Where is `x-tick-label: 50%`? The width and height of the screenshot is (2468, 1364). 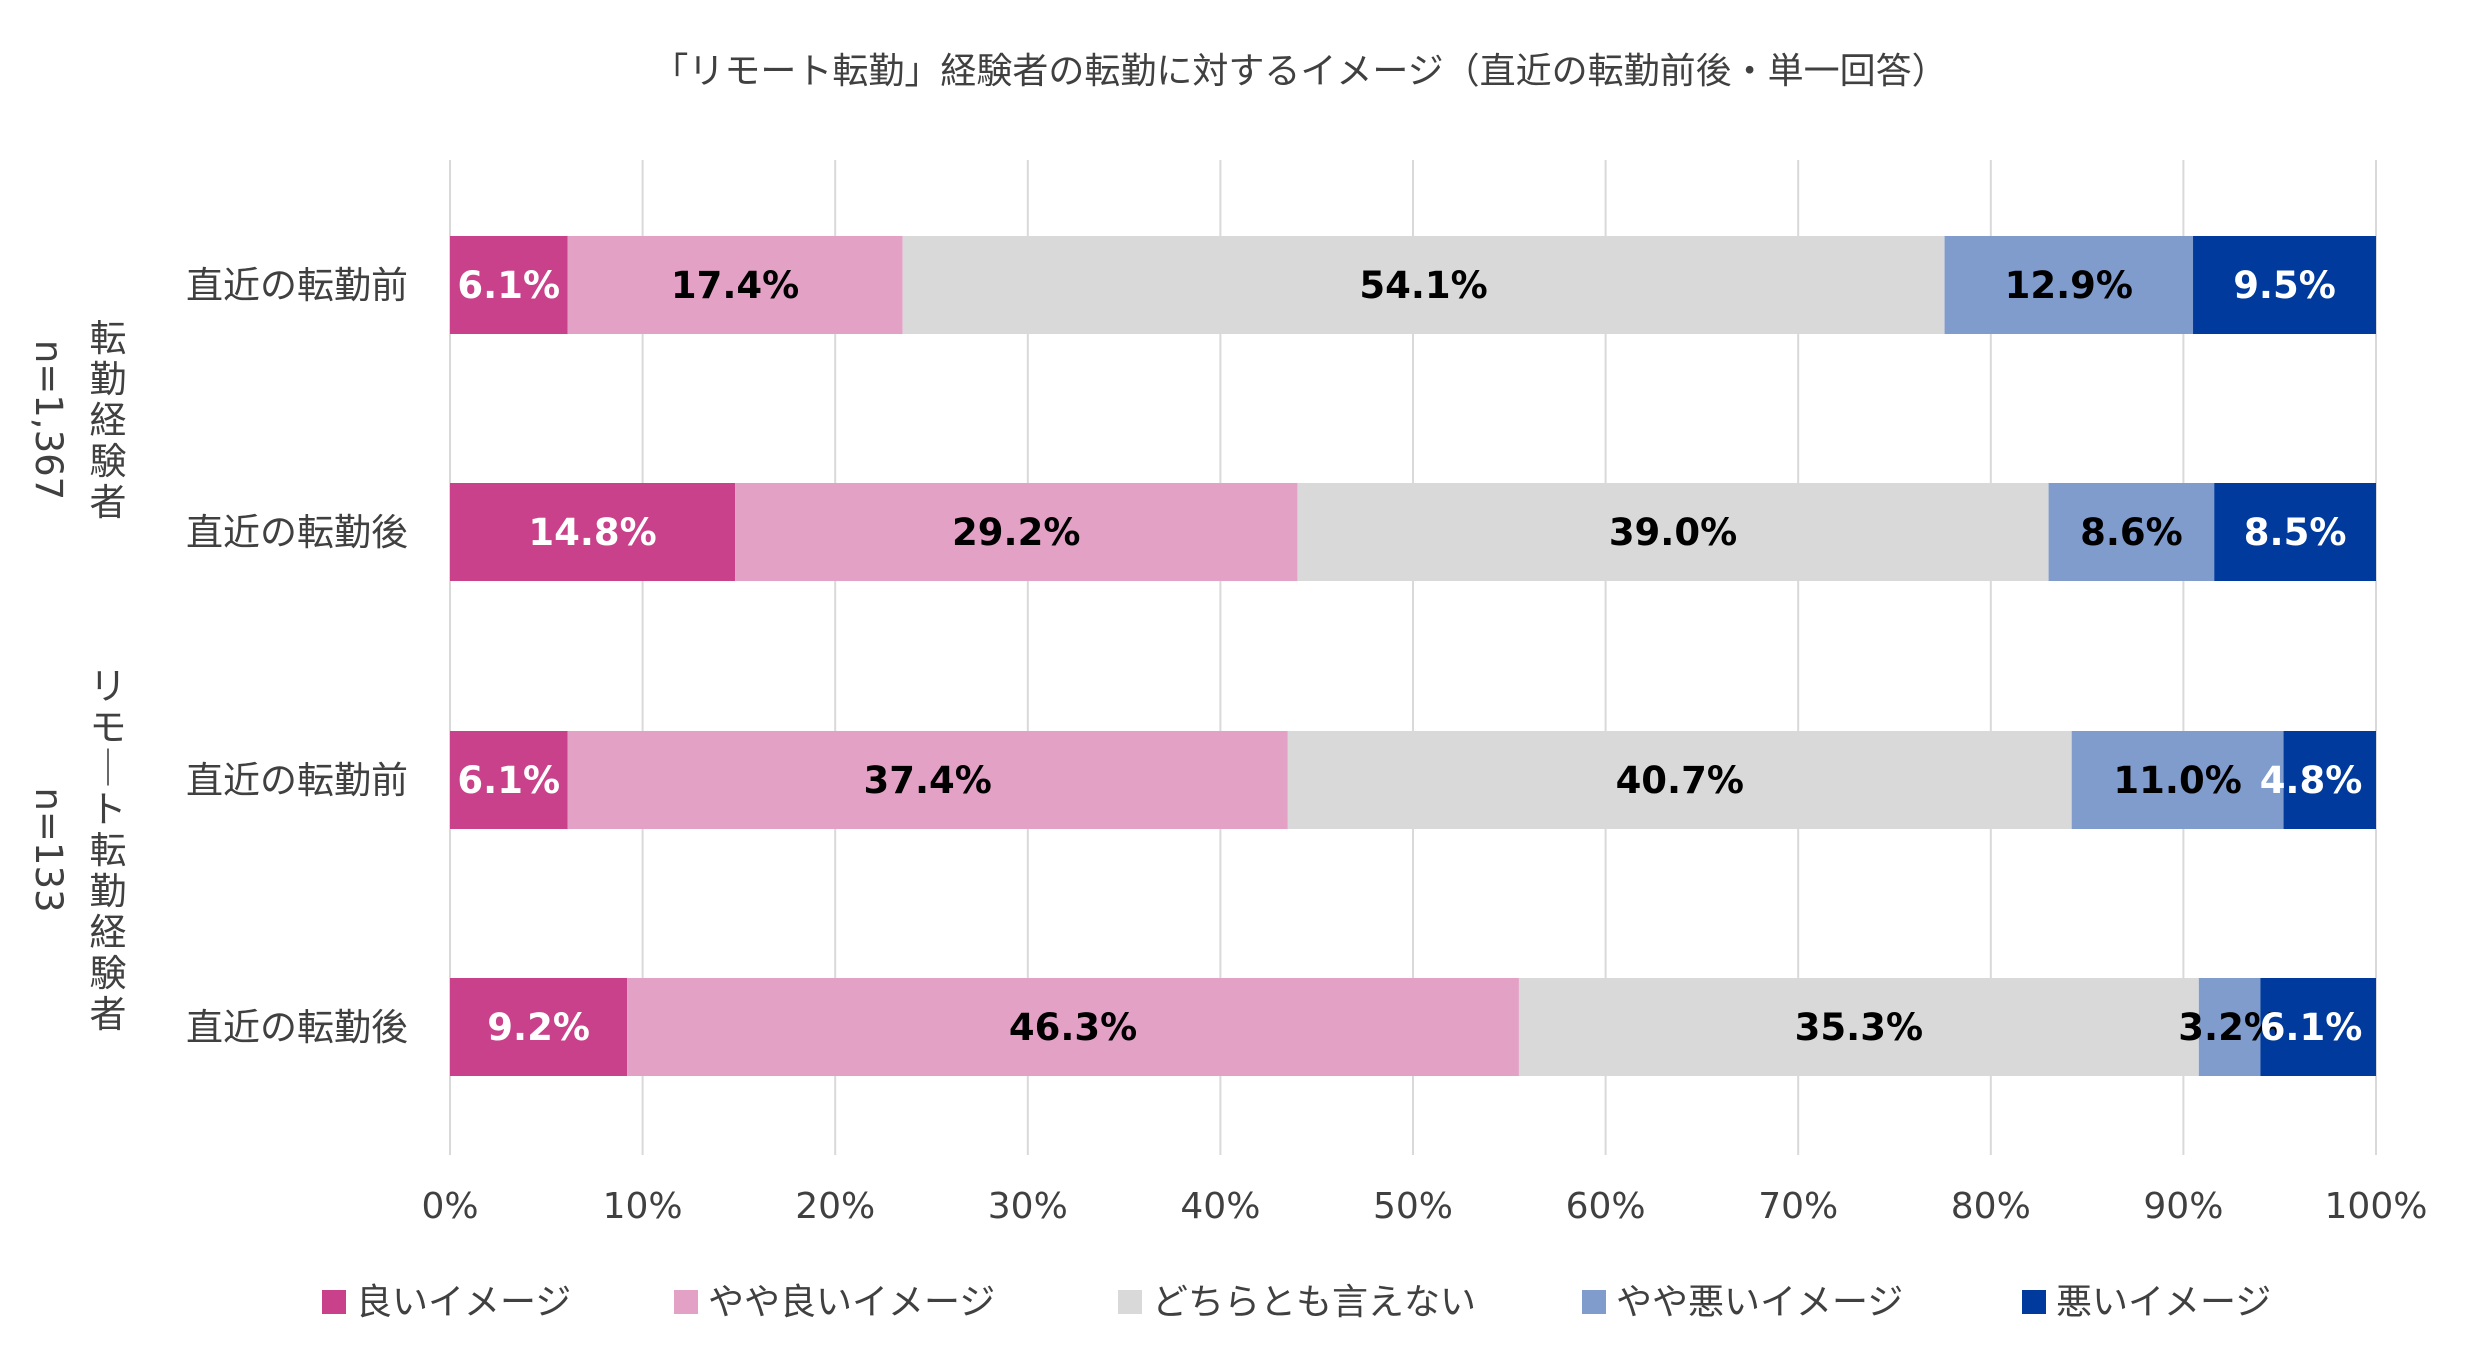 x-tick-label: 50% is located at coordinates (1413, 1206).